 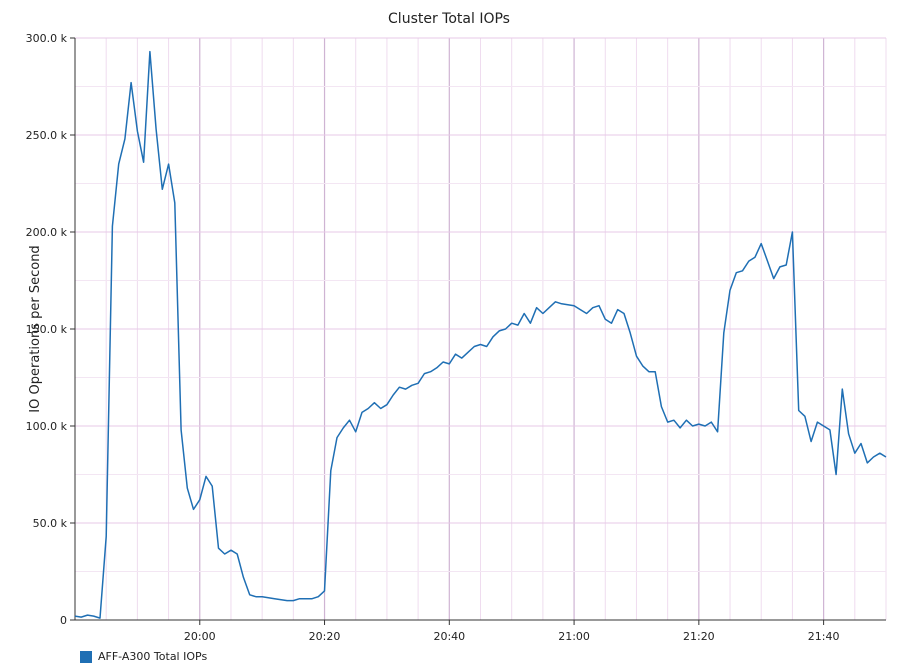 I want to click on y-tick-label: 250.0 k, so click(x=47, y=135).